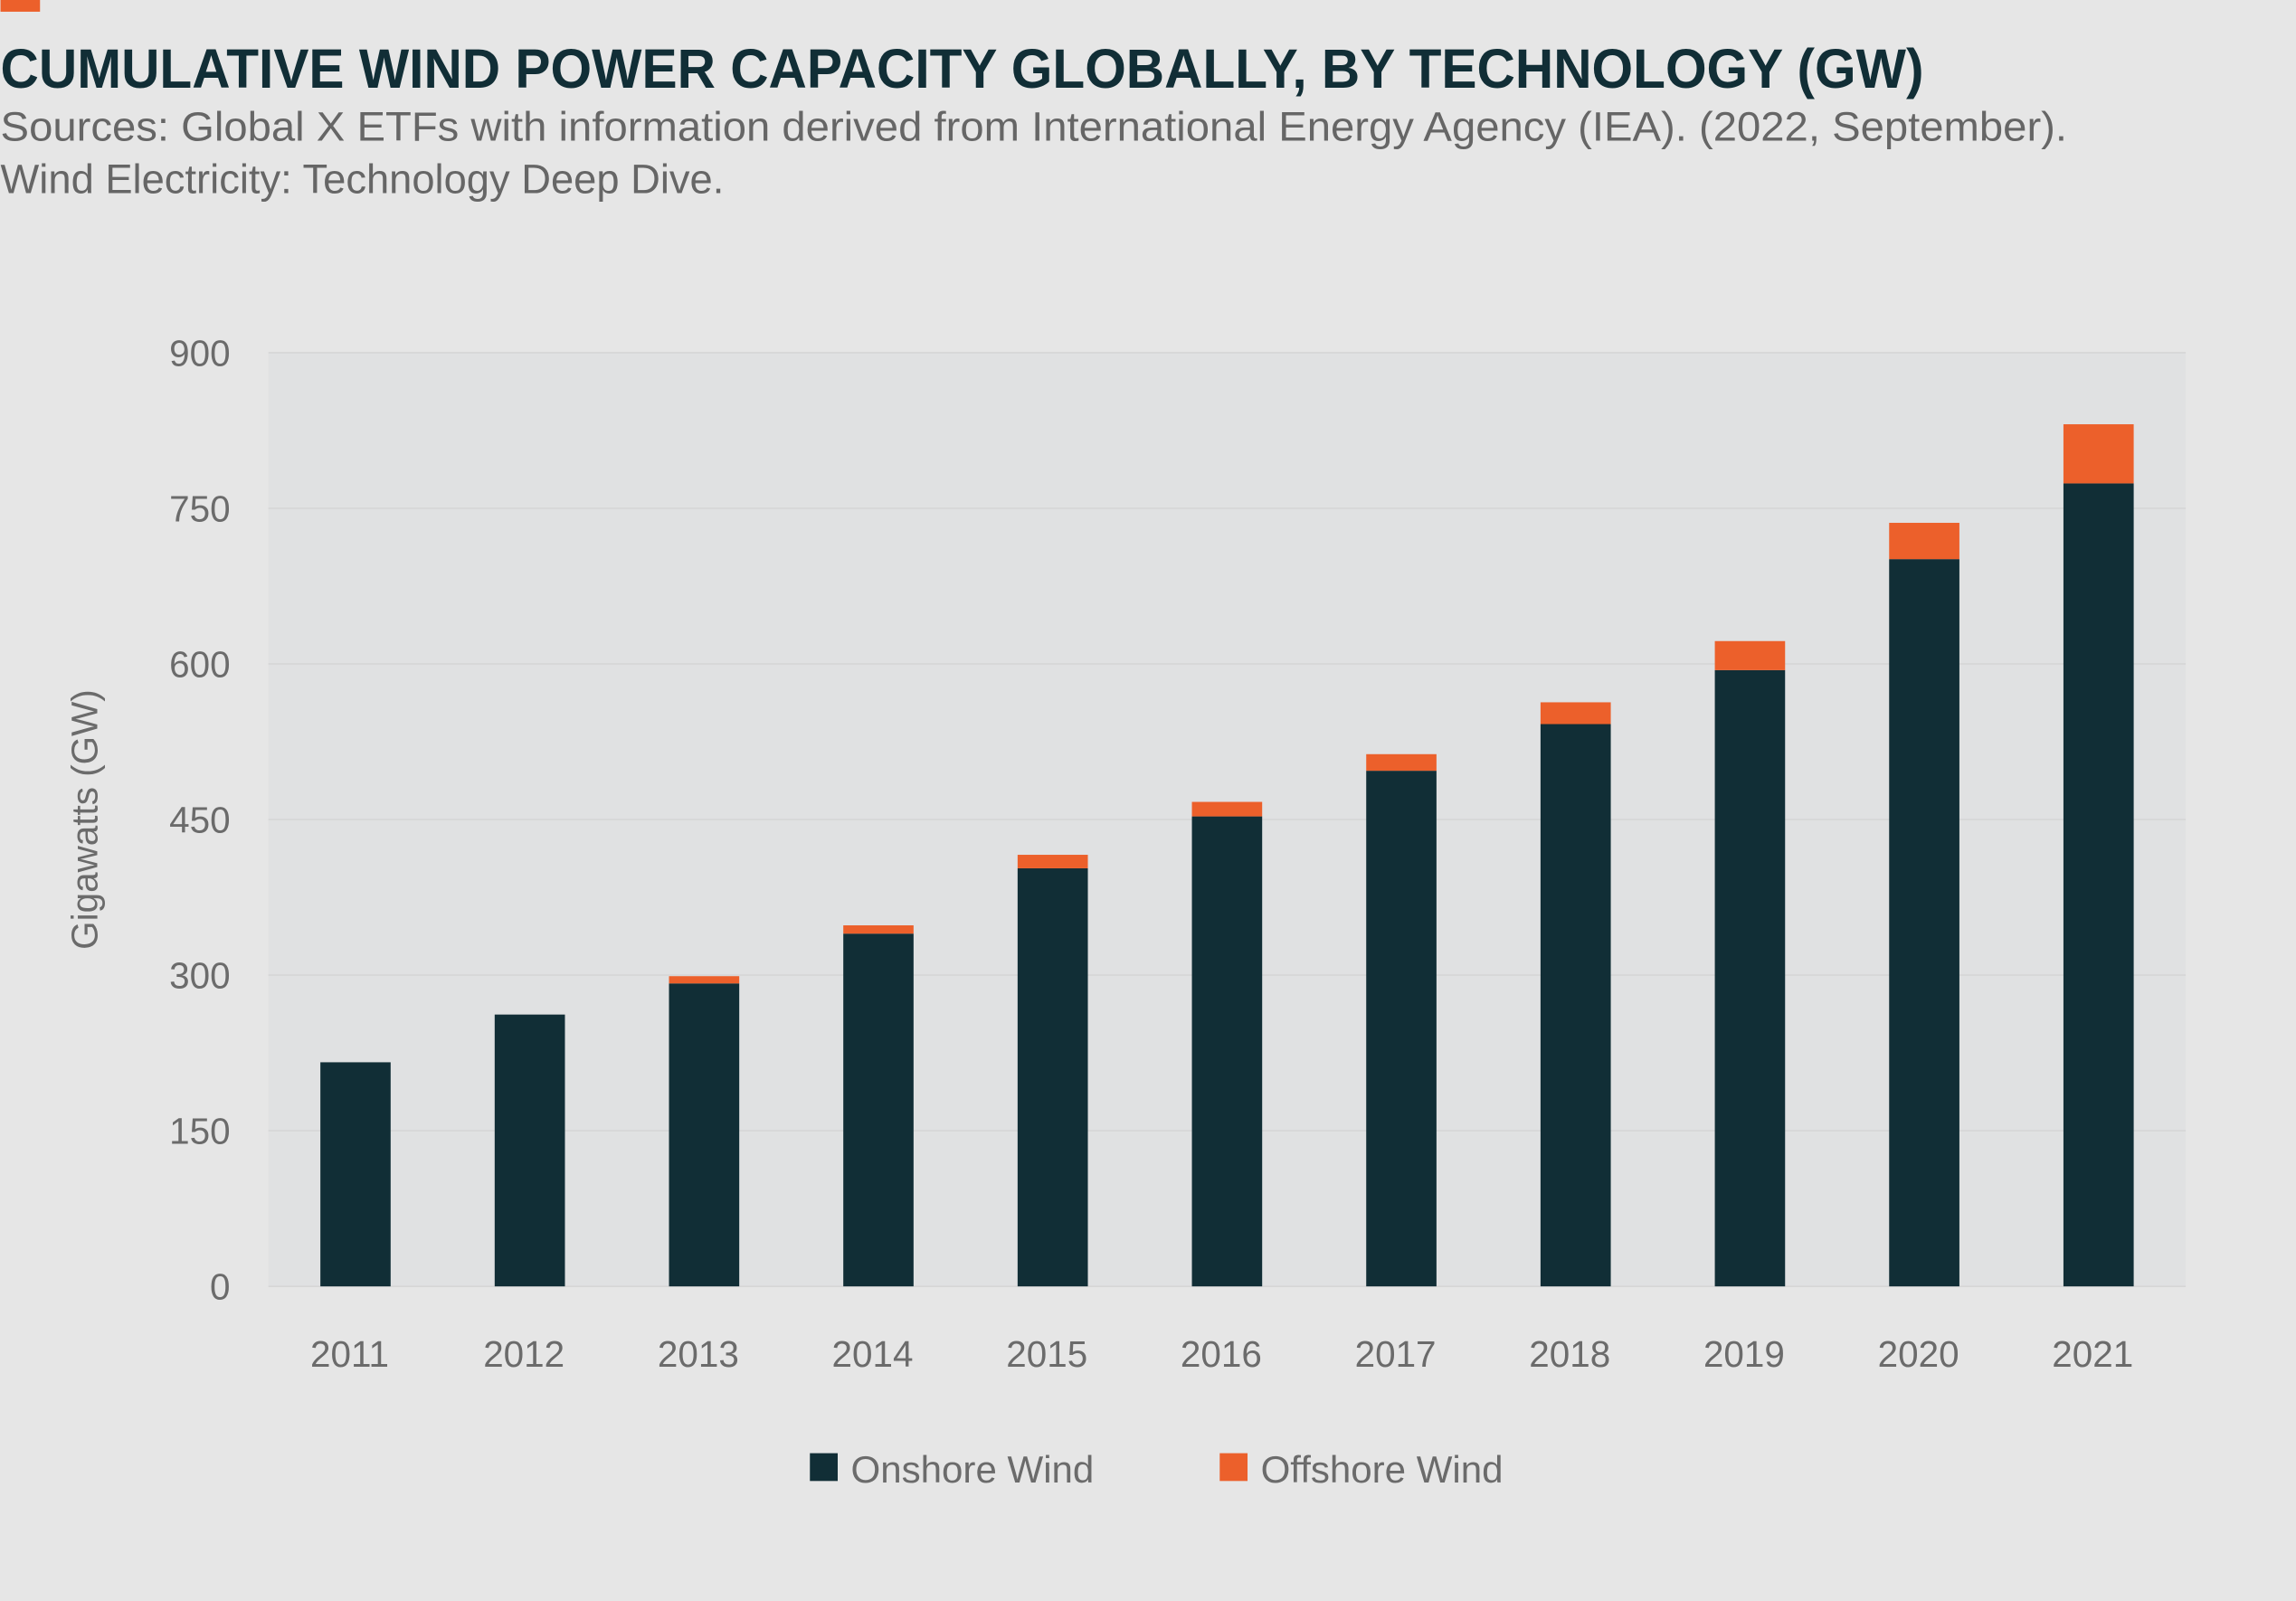 This screenshot has width=2296, height=1601. I want to click on y-tick-label: 0, so click(220, 1287).